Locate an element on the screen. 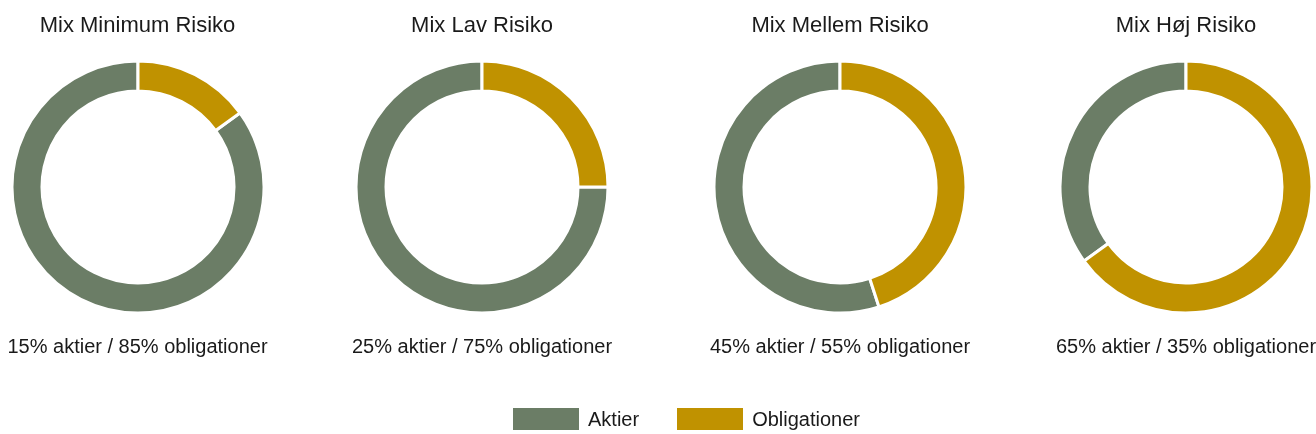 The width and height of the screenshot is (1316, 434). chart-title: Mix Mellem Risiko is located at coordinates (840, 24).